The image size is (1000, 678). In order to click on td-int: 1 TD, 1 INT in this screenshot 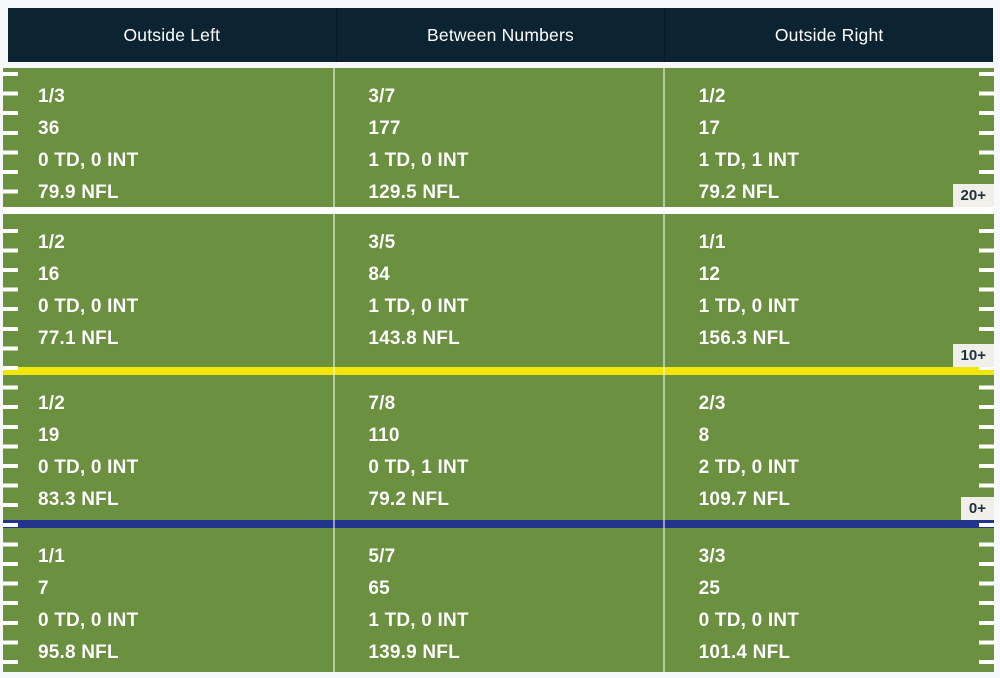, I will do `click(749, 160)`.